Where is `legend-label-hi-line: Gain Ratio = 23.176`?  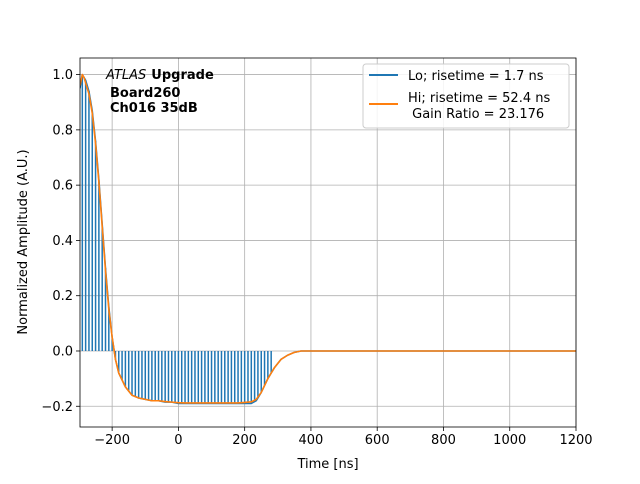 legend-label-hi-line: Gain Ratio = 23.176 is located at coordinates (476, 114).